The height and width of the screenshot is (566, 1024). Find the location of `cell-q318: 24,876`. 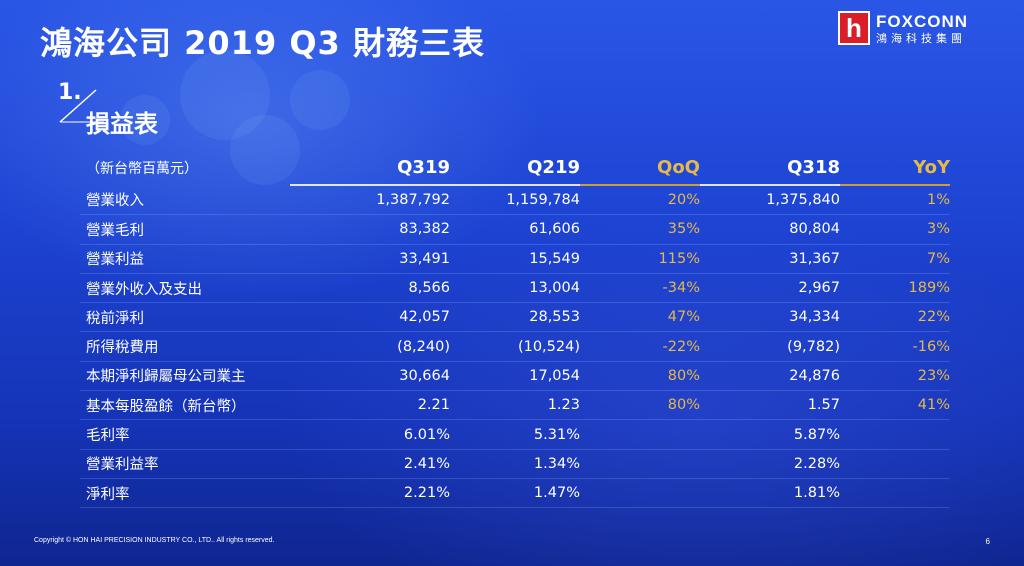

cell-q318: 24,876 is located at coordinates (770, 376).